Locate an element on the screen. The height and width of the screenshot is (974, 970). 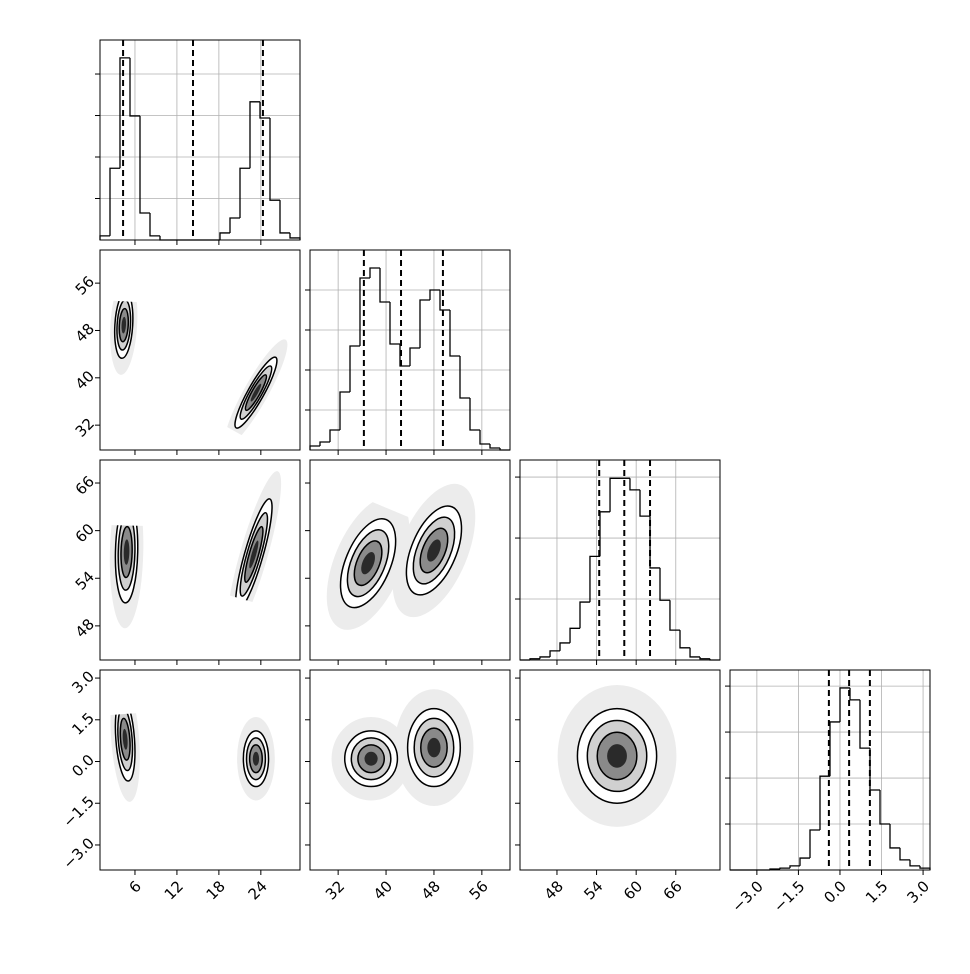
x-tick-label: 40 is located at coordinates (383, 890).